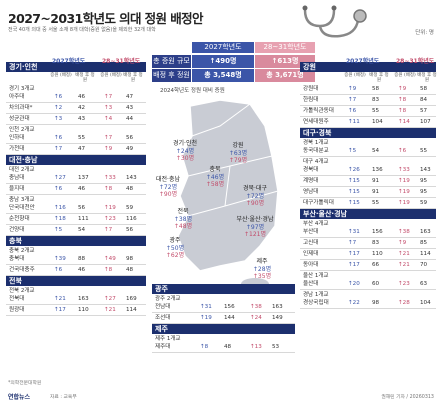 The width and height of the screenshot is (442, 408). Describe the element at coordinates (206, 307) in the screenshot. I see `row-value: ↑31` at that location.